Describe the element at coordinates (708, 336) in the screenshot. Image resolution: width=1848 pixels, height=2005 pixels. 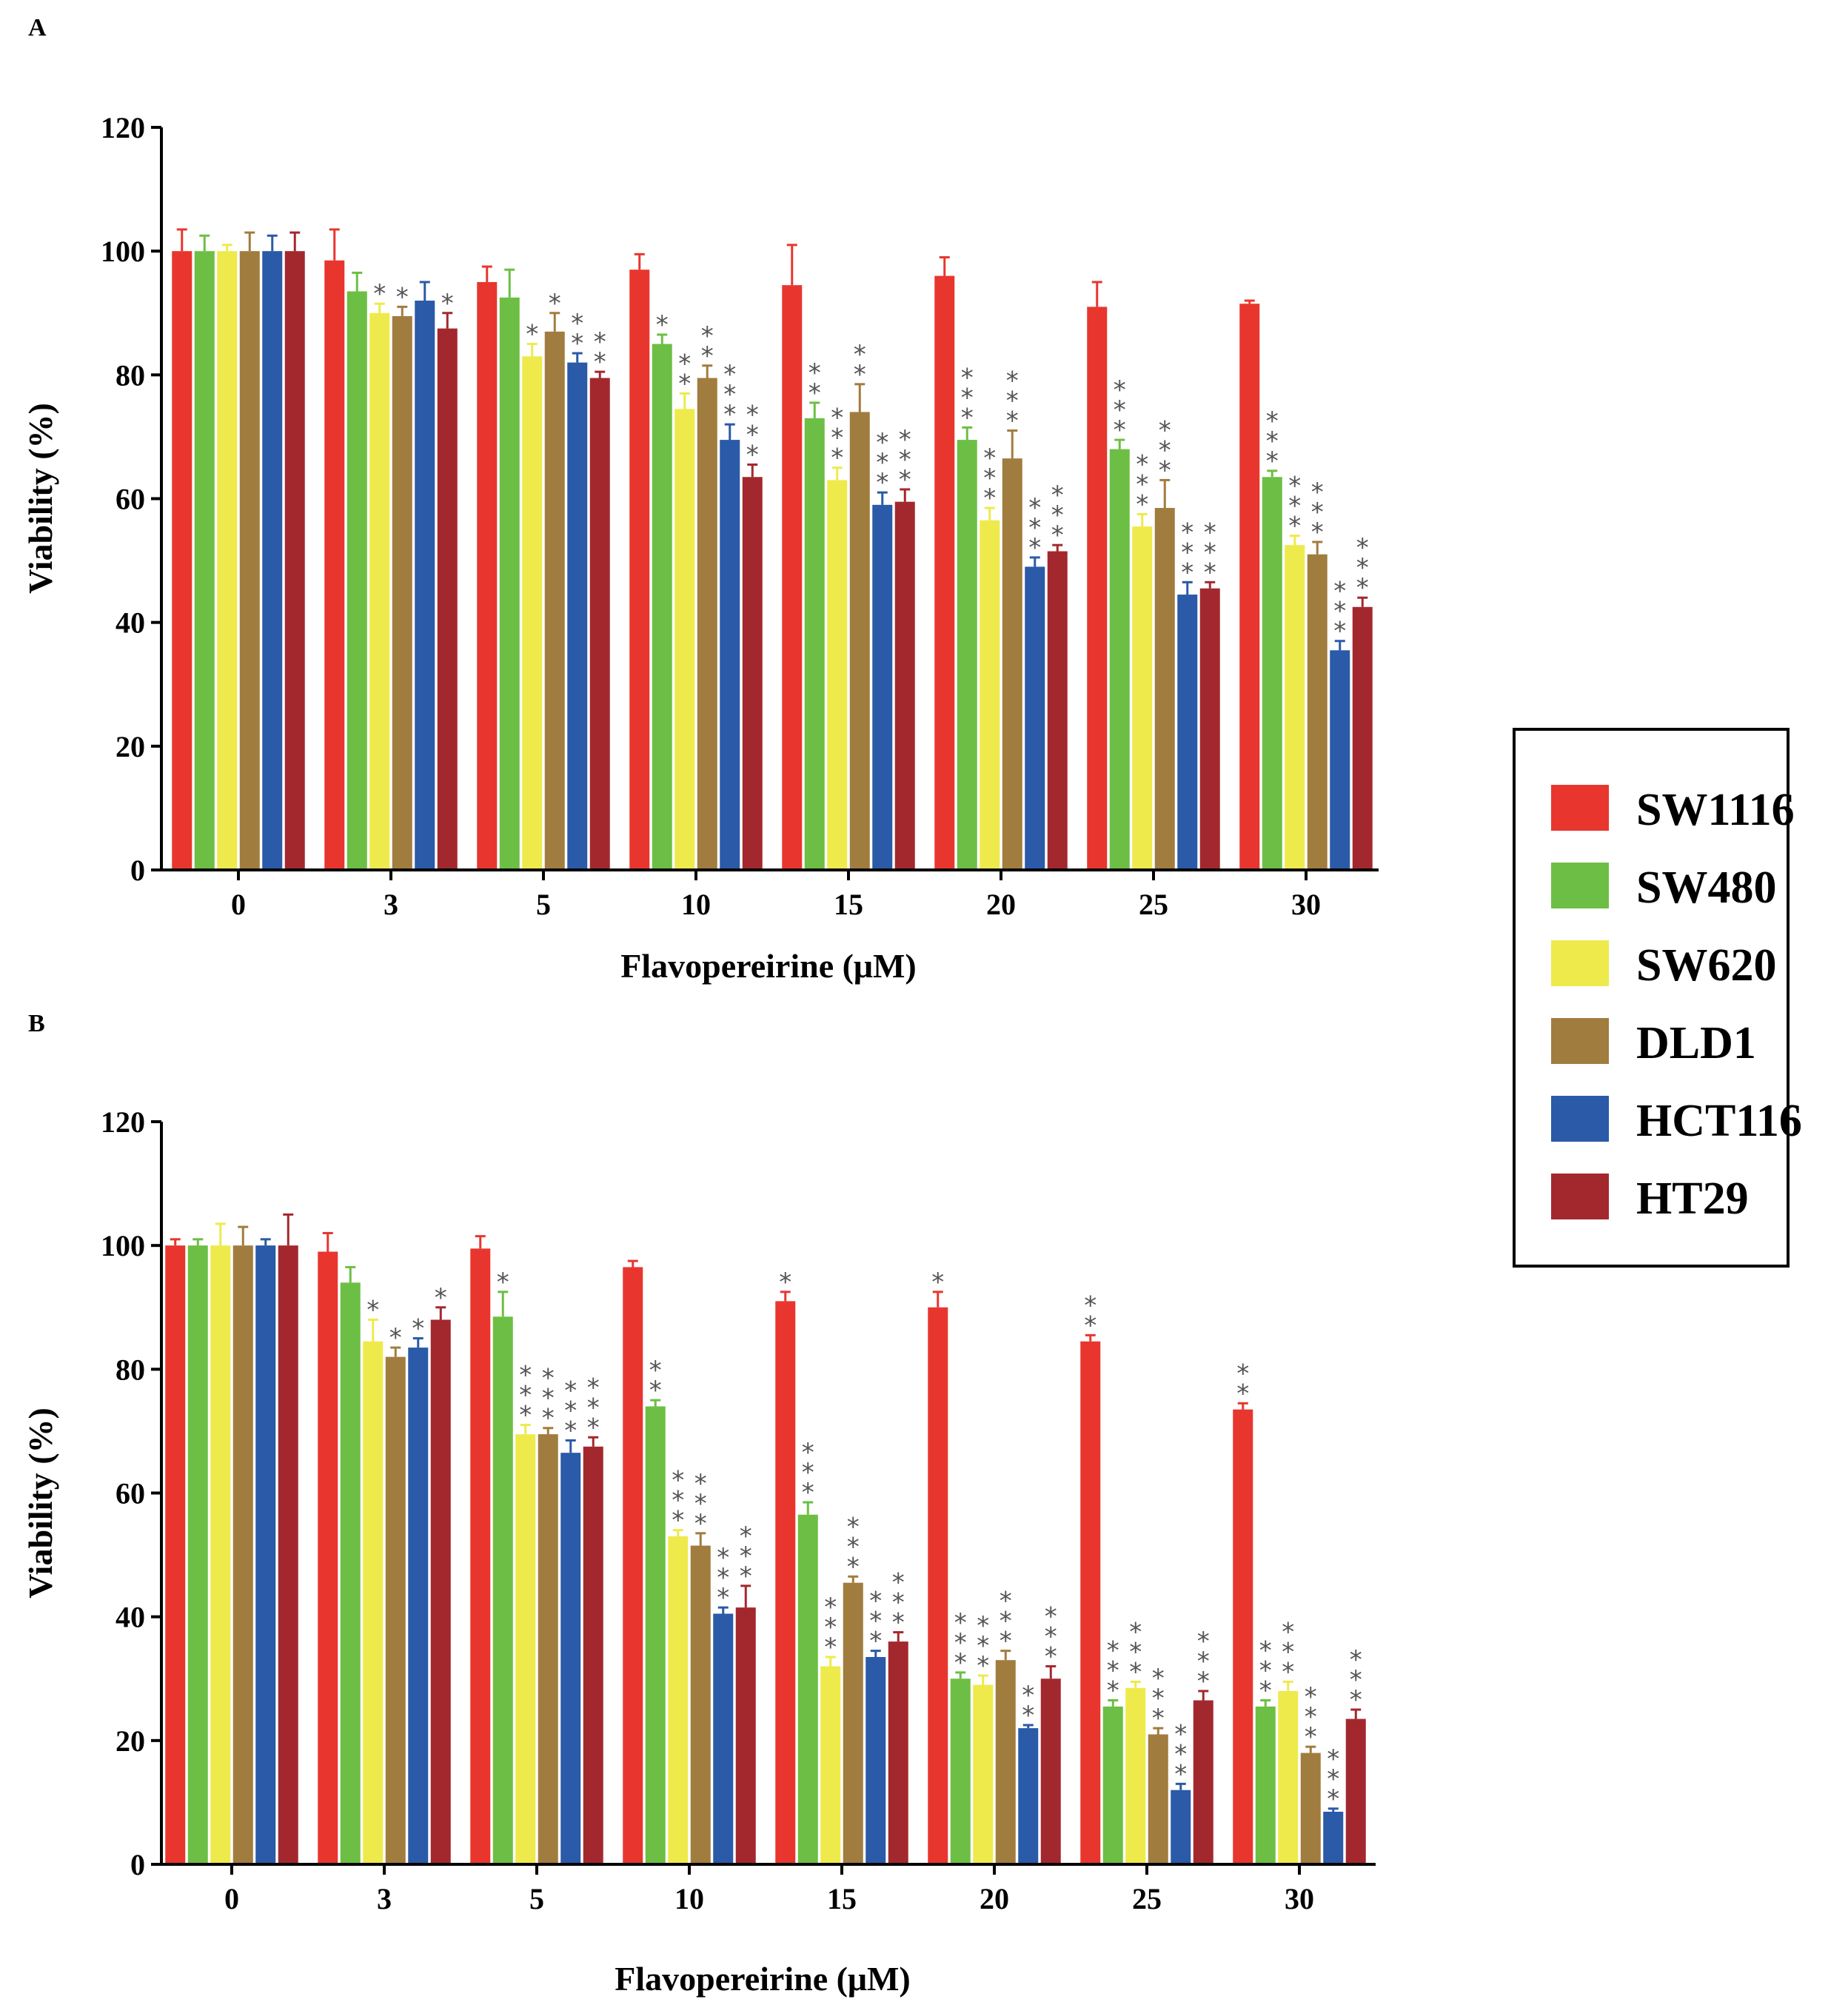
I see `panel-a-star-dld1-10: *` at that location.